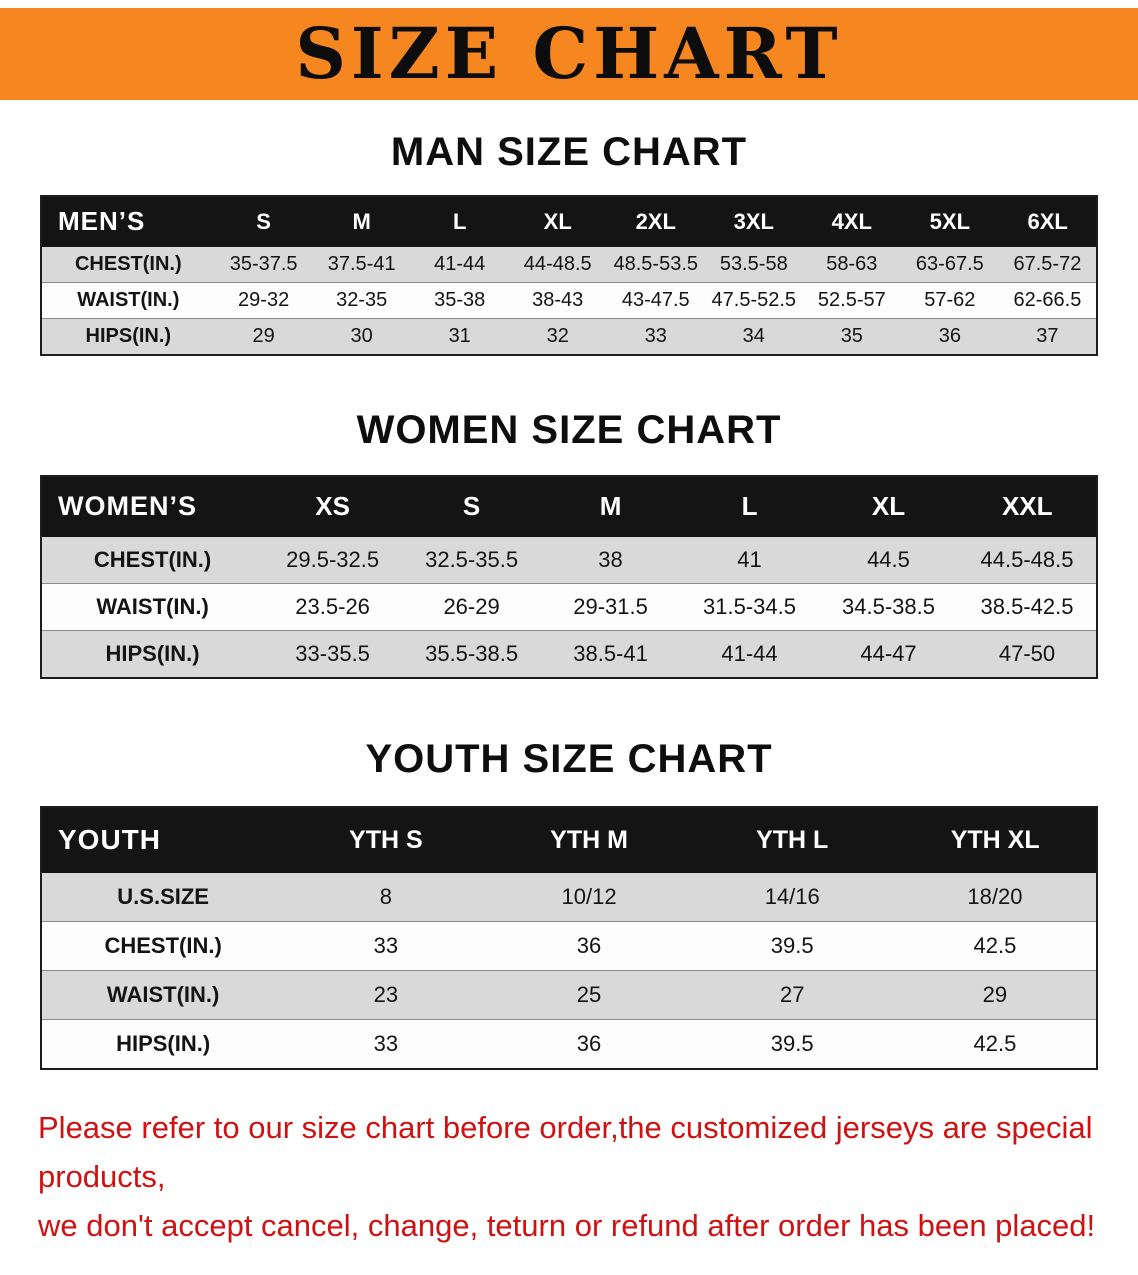  Describe the element at coordinates (749, 560) in the screenshot. I see `cell-value: 41` at that location.